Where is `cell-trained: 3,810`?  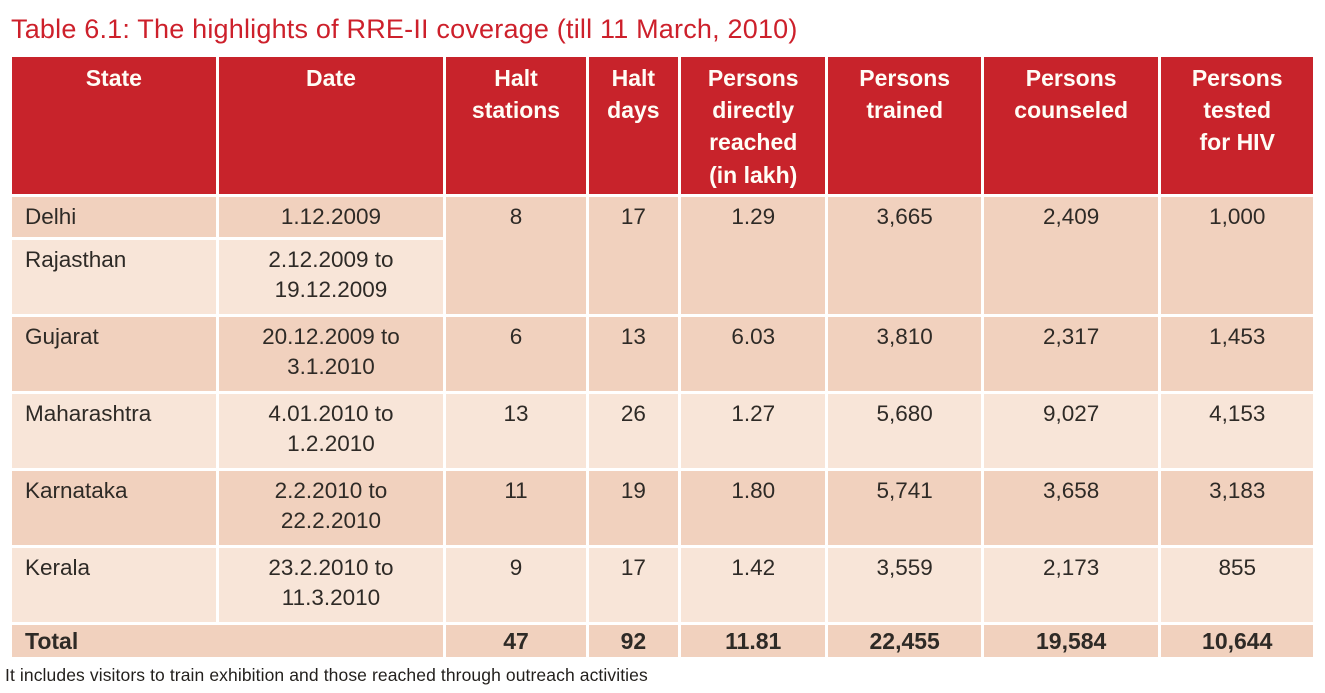 cell-trained: 3,810 is located at coordinates (904, 354).